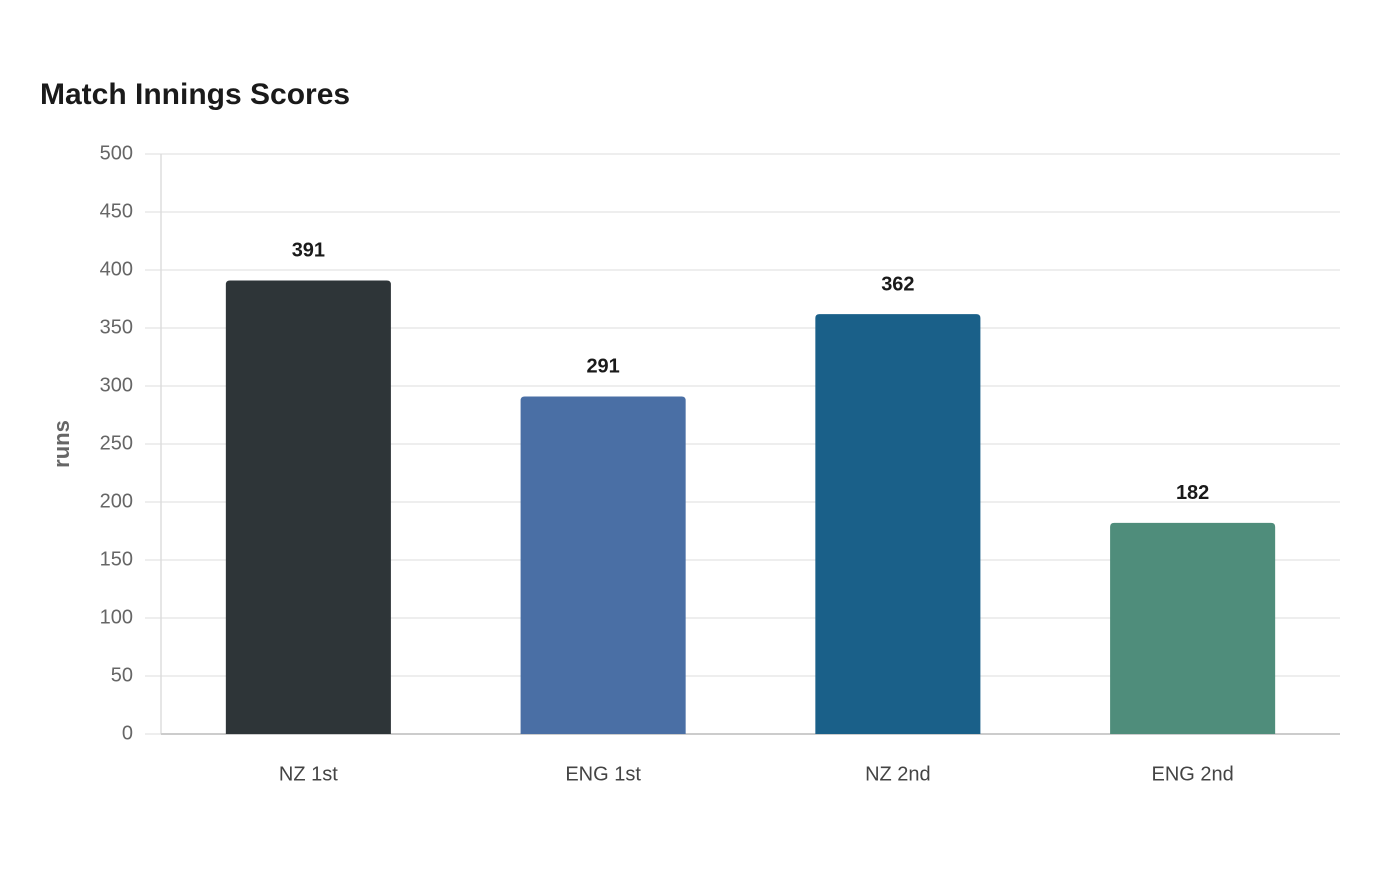 This screenshot has height=880, width=1400. What do you see at coordinates (602, 367) in the screenshot?
I see `value-label: 291` at bounding box center [602, 367].